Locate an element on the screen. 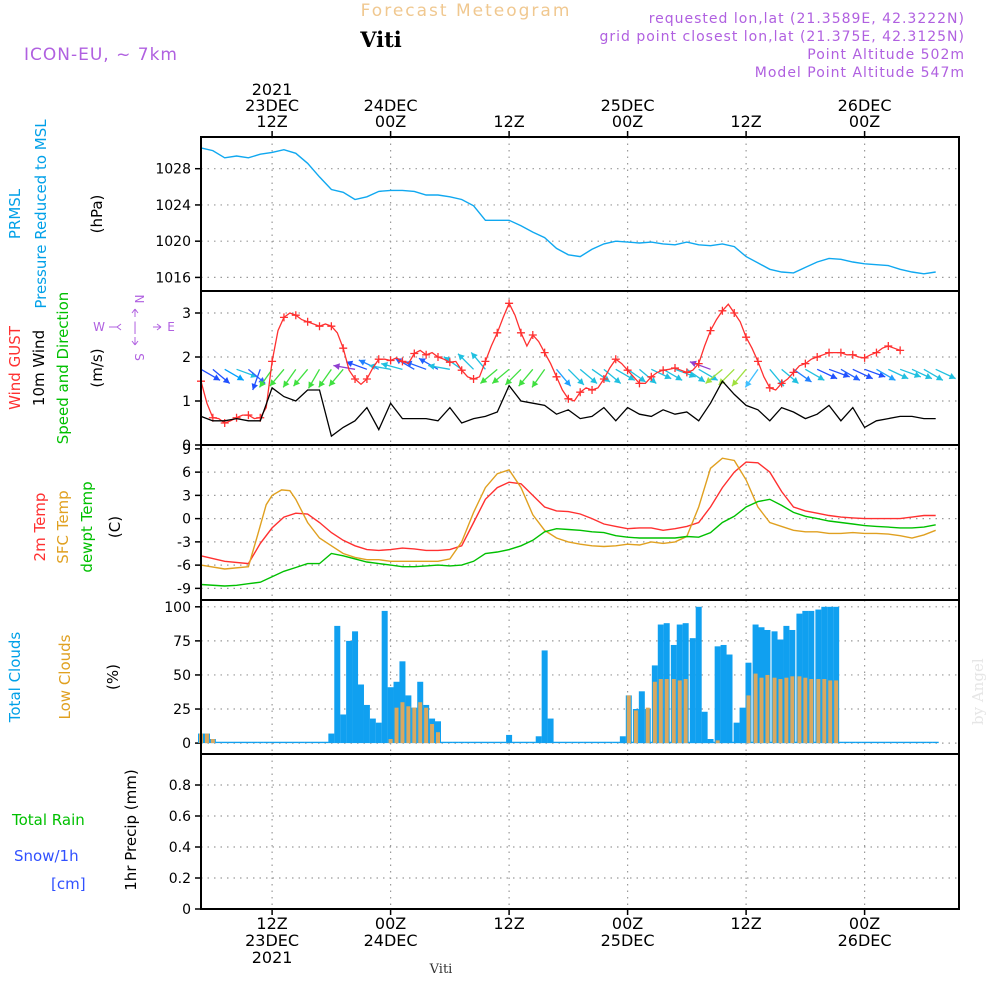 Image resolution: width=1000 pixels, height=1000 pixels. clouds-frame is located at coordinates (580, 677).